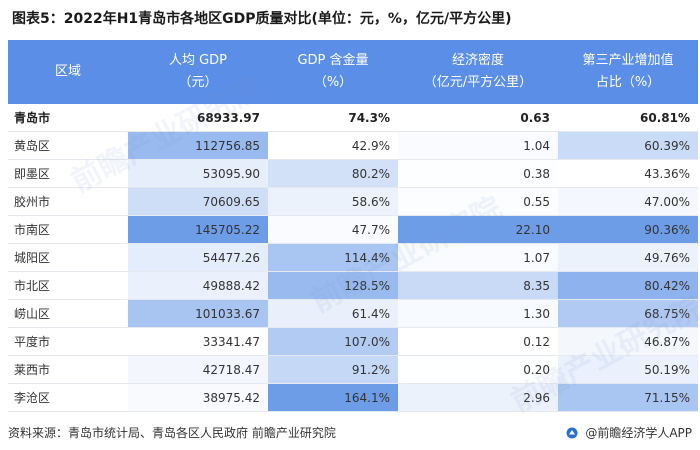 The height and width of the screenshot is (450, 700). What do you see at coordinates (333, 369) in the screenshot?
I see `gdp-content-cell: 91.2%` at bounding box center [333, 369].